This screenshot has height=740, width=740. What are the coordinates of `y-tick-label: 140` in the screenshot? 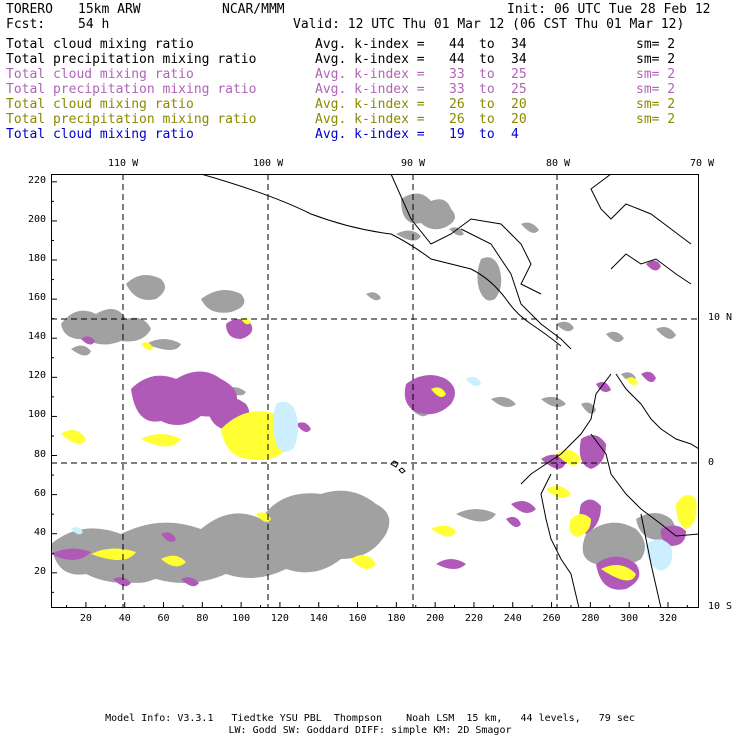 It's located at (36, 337).